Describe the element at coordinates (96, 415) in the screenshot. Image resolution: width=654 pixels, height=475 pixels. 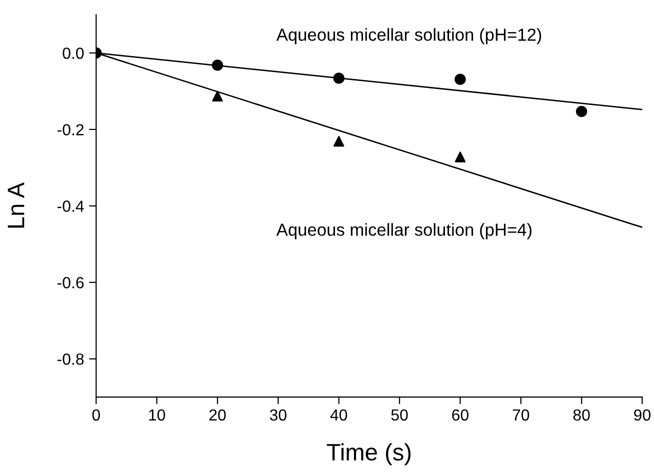
I see `x-tick-label: 0` at that location.